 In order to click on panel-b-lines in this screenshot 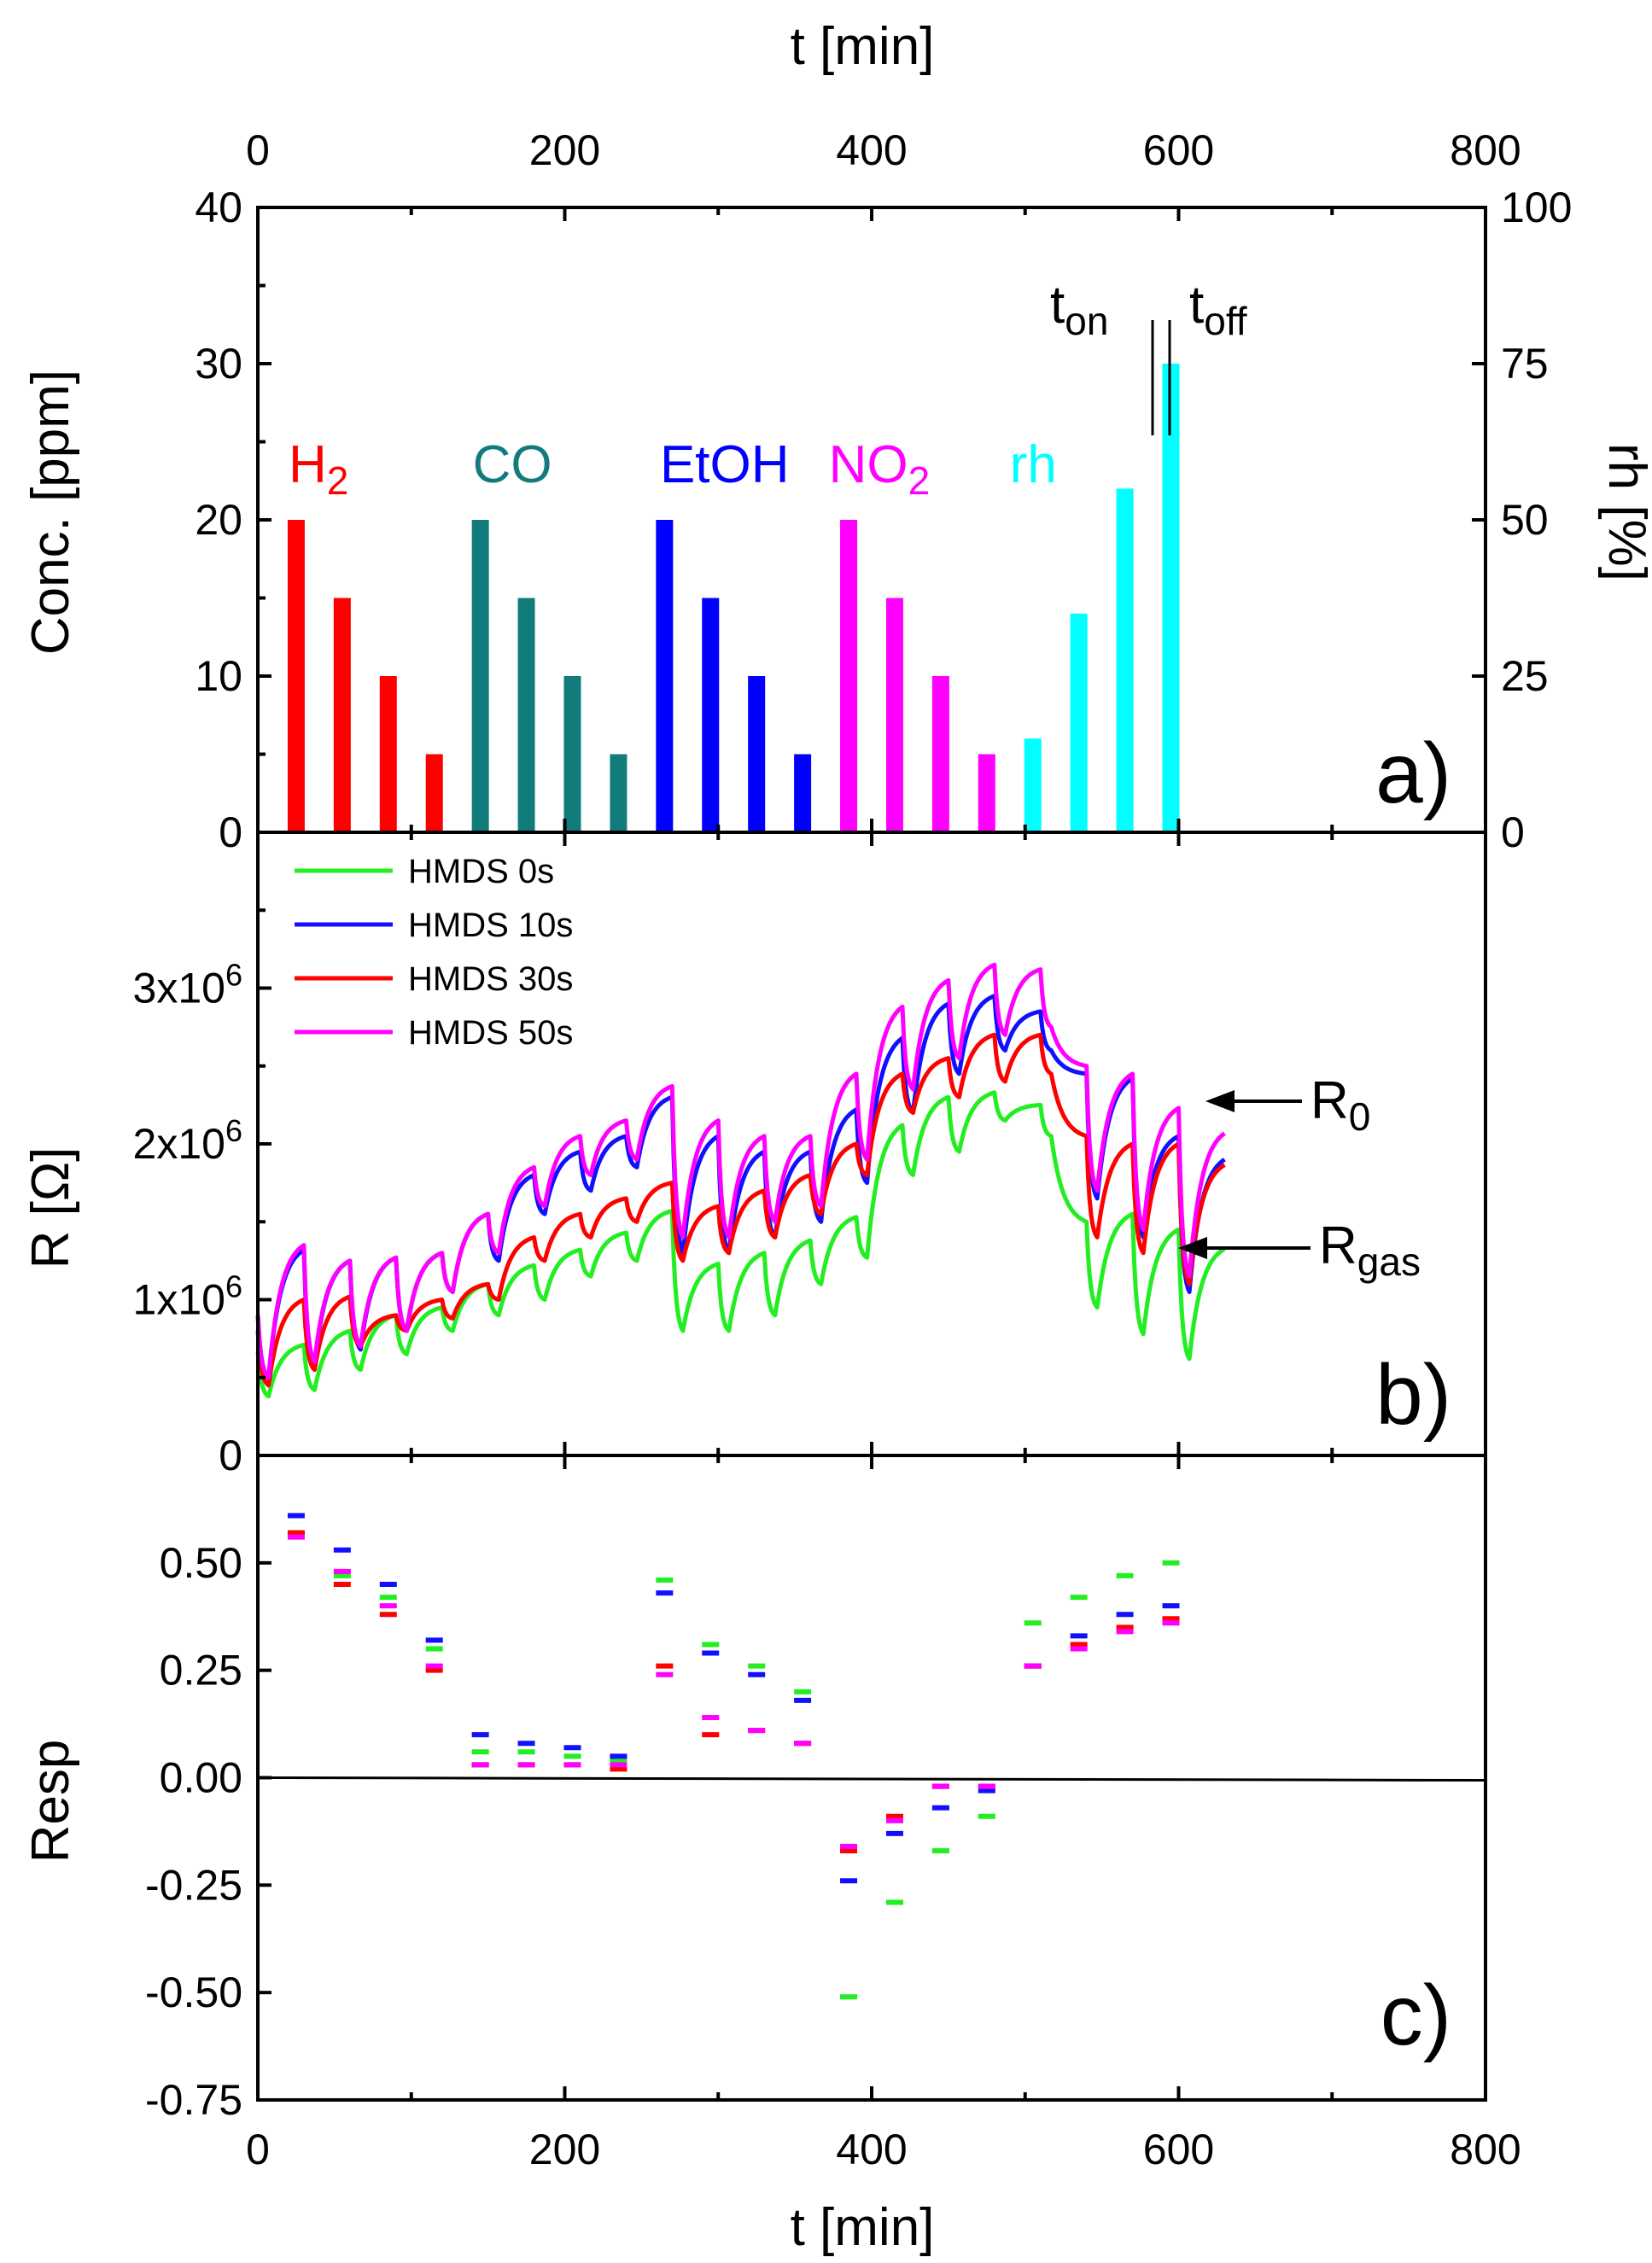, I will do `click(740, 1181)`.